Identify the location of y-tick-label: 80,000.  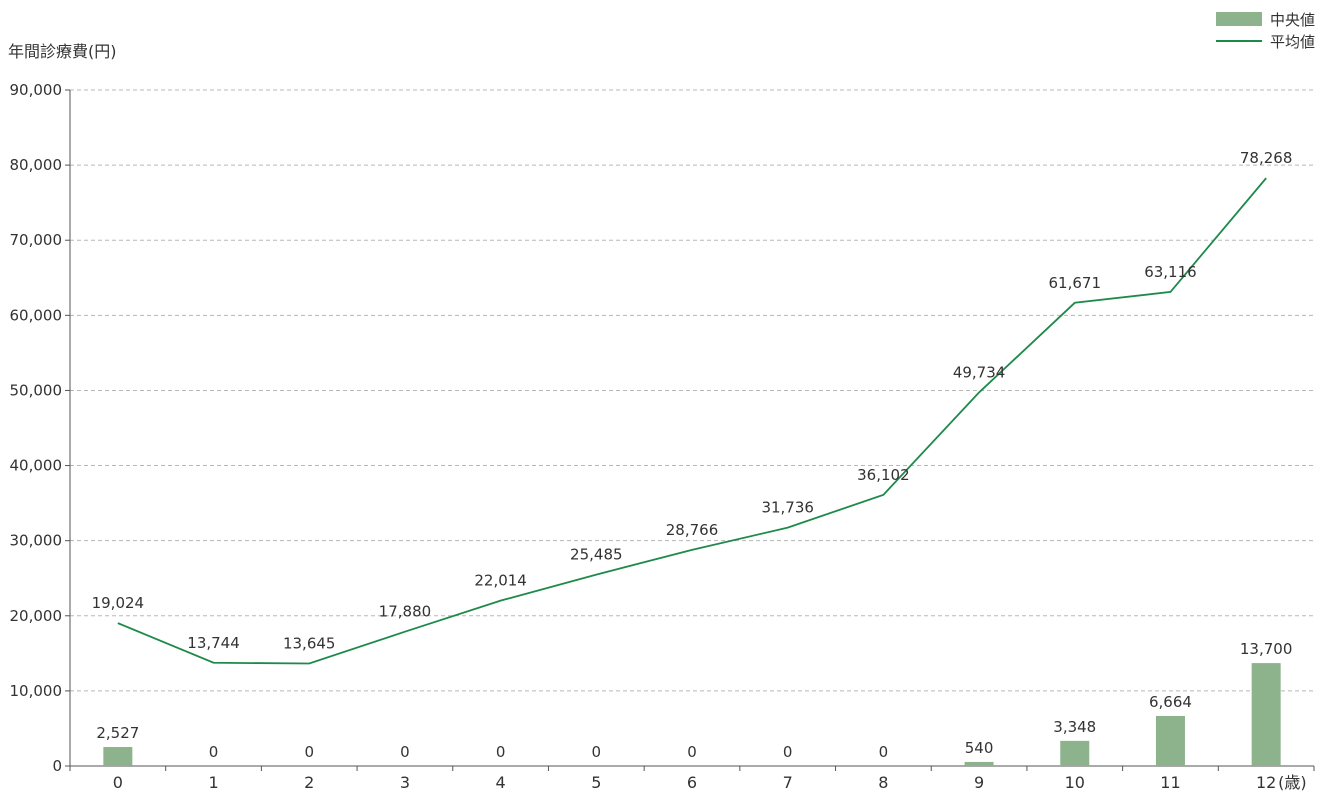
(36, 165).